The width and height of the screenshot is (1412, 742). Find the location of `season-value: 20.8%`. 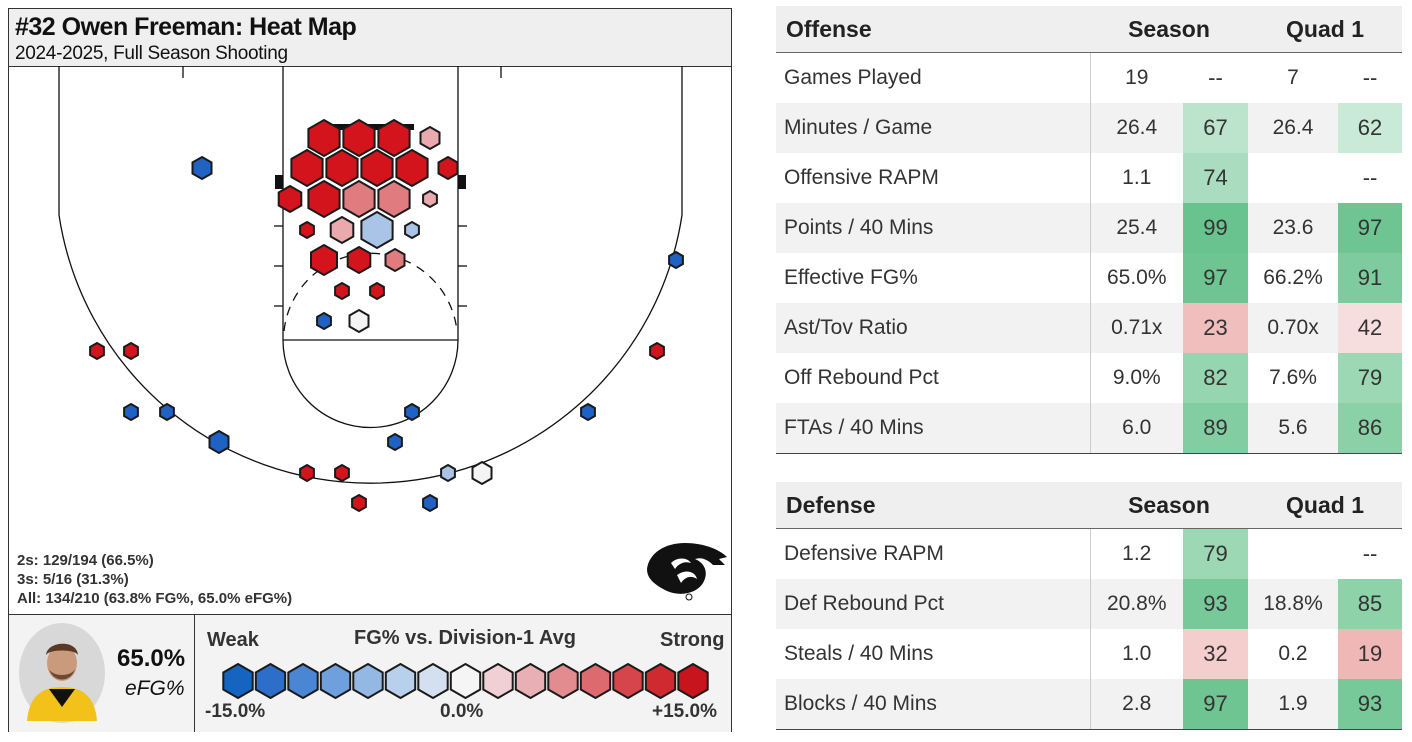

season-value: 20.8% is located at coordinates (1136, 604).